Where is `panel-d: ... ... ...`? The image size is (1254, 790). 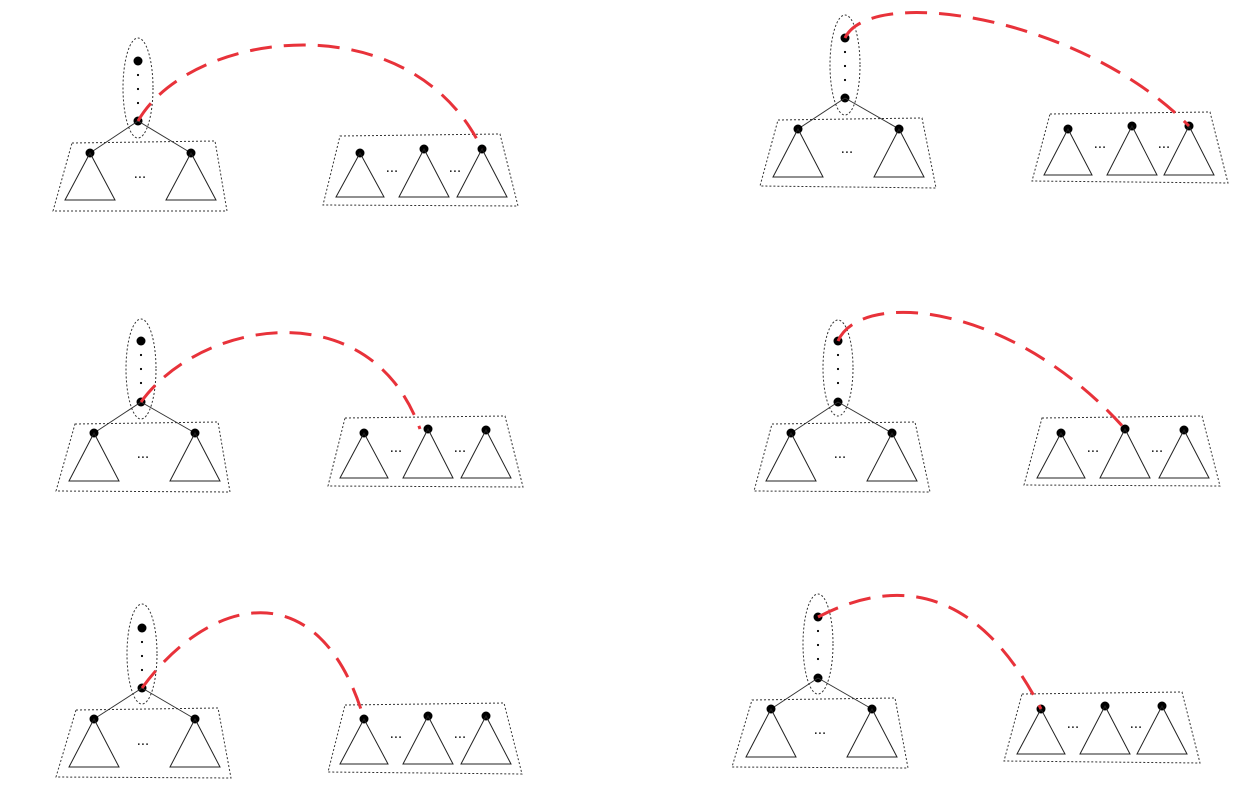
panel-d: ... ... ... is located at coordinates (987, 401).